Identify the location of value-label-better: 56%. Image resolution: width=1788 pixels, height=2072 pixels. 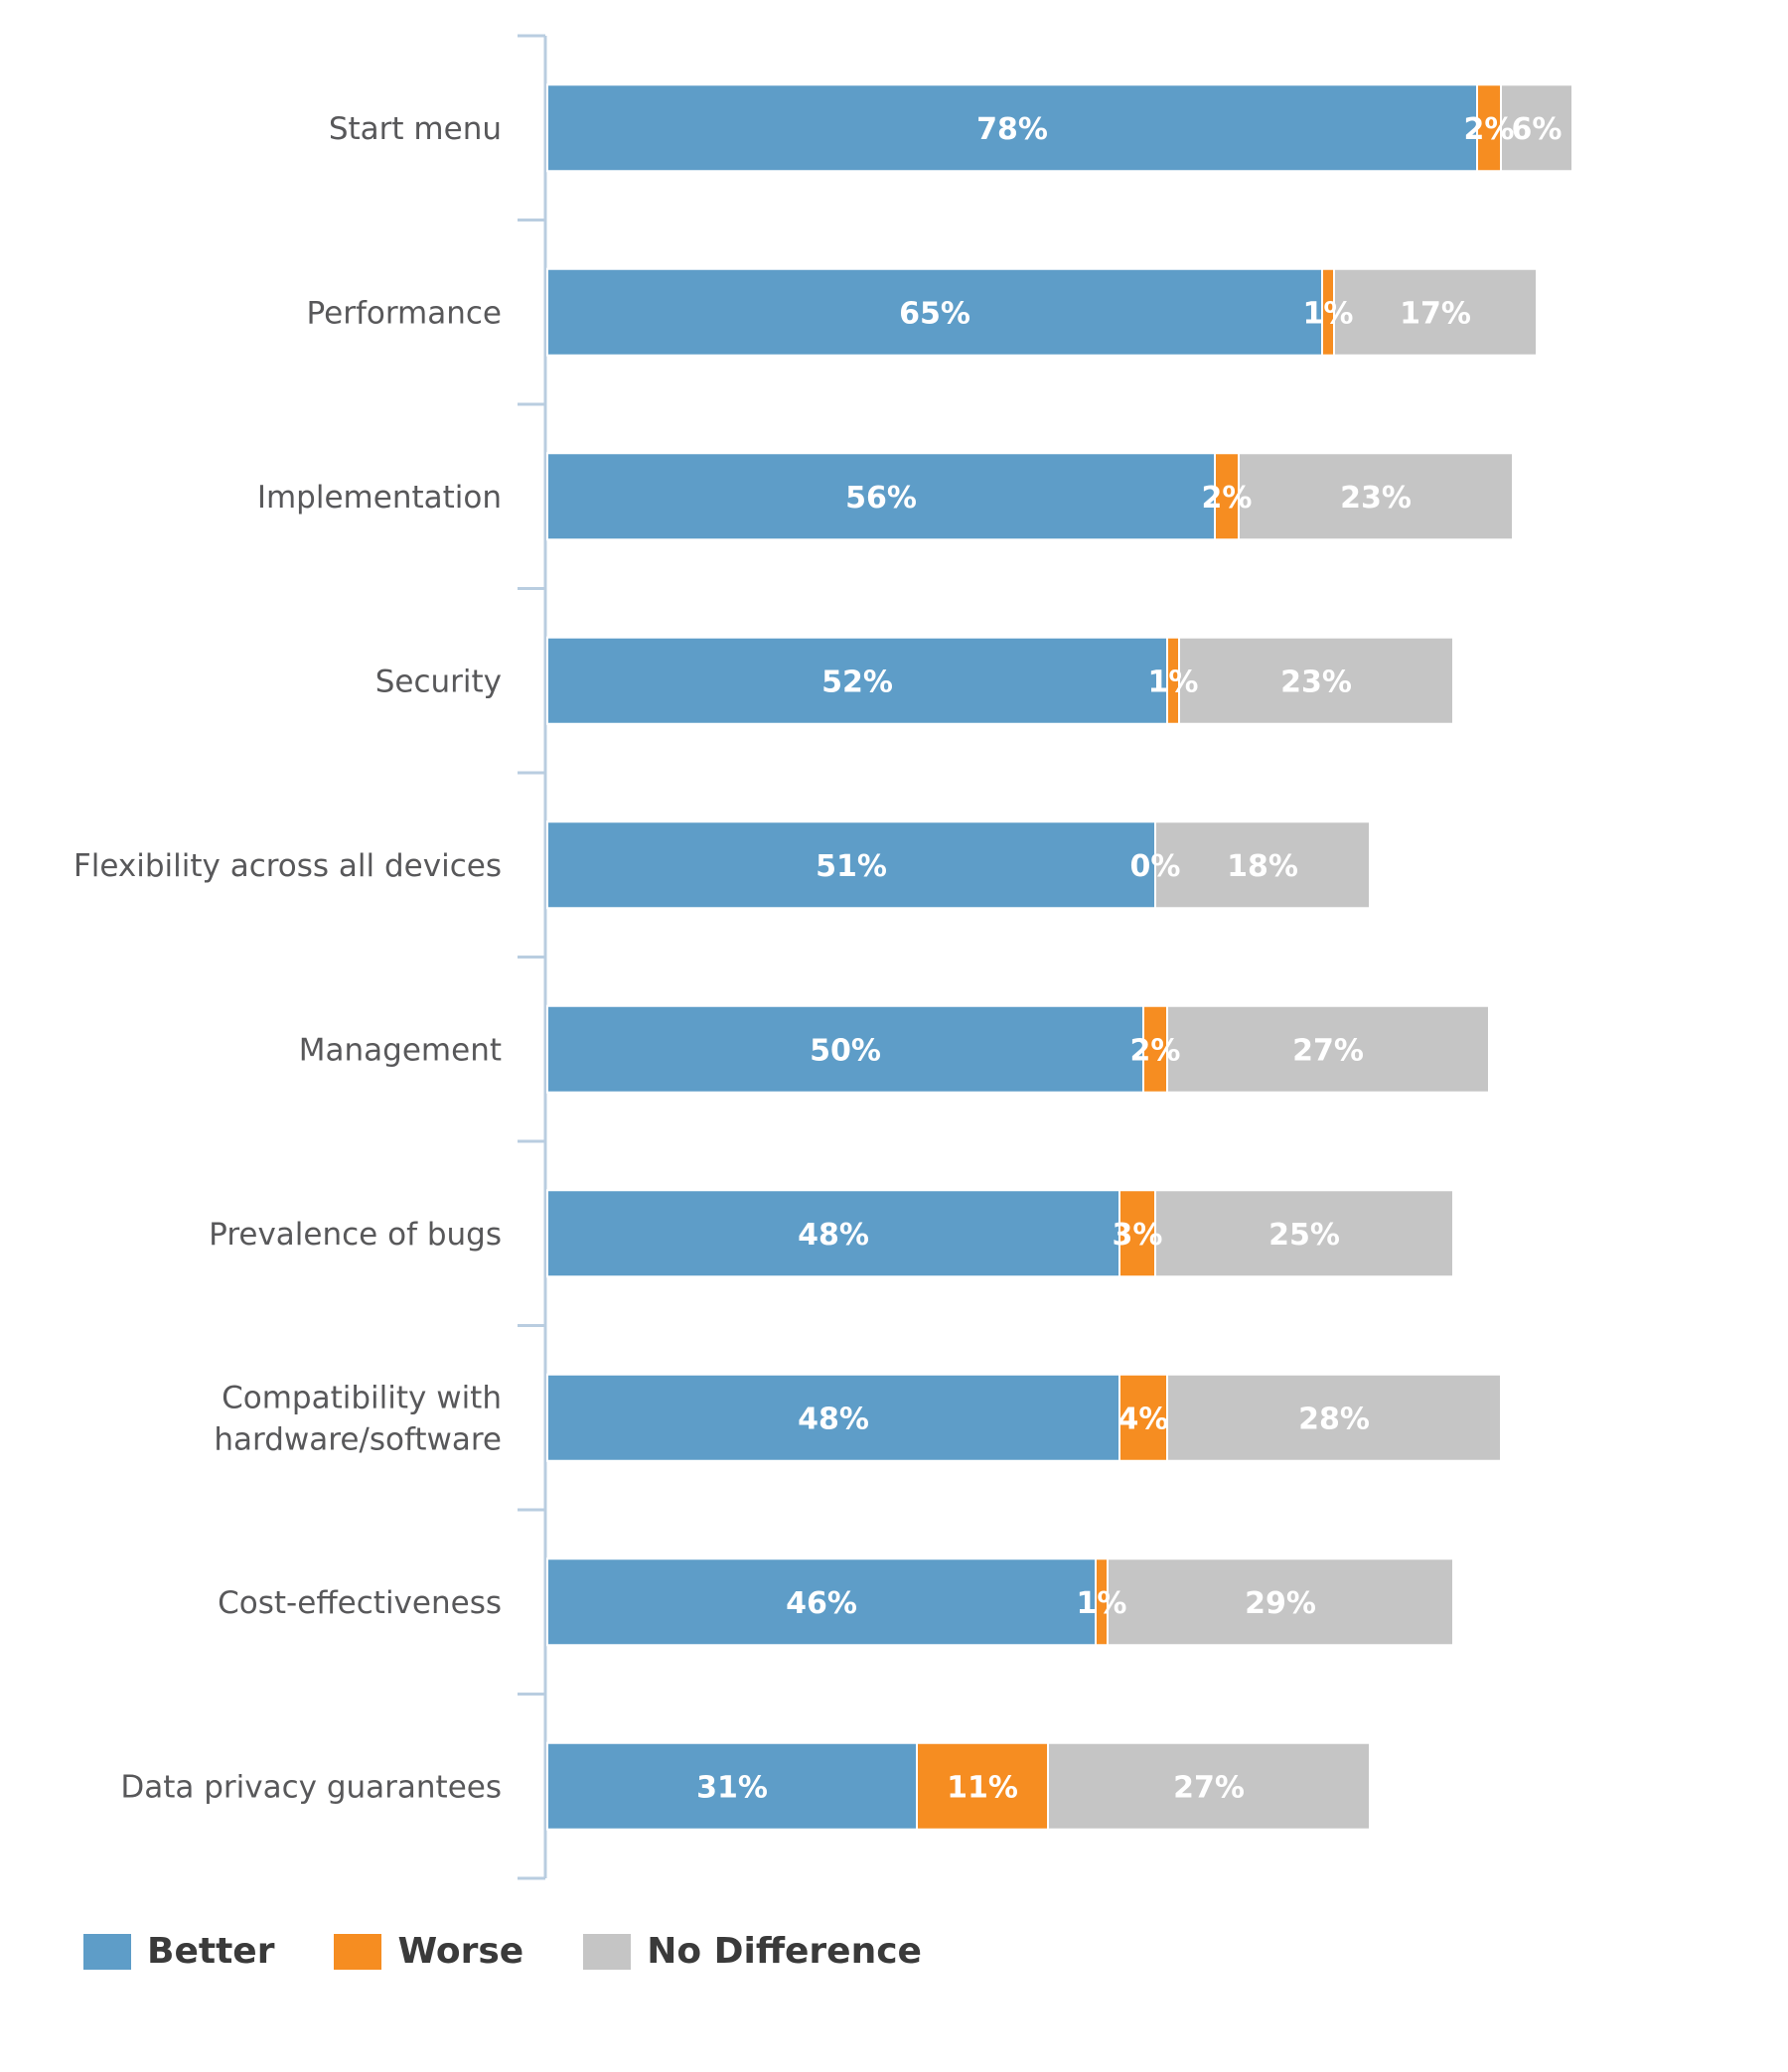
(881, 499).